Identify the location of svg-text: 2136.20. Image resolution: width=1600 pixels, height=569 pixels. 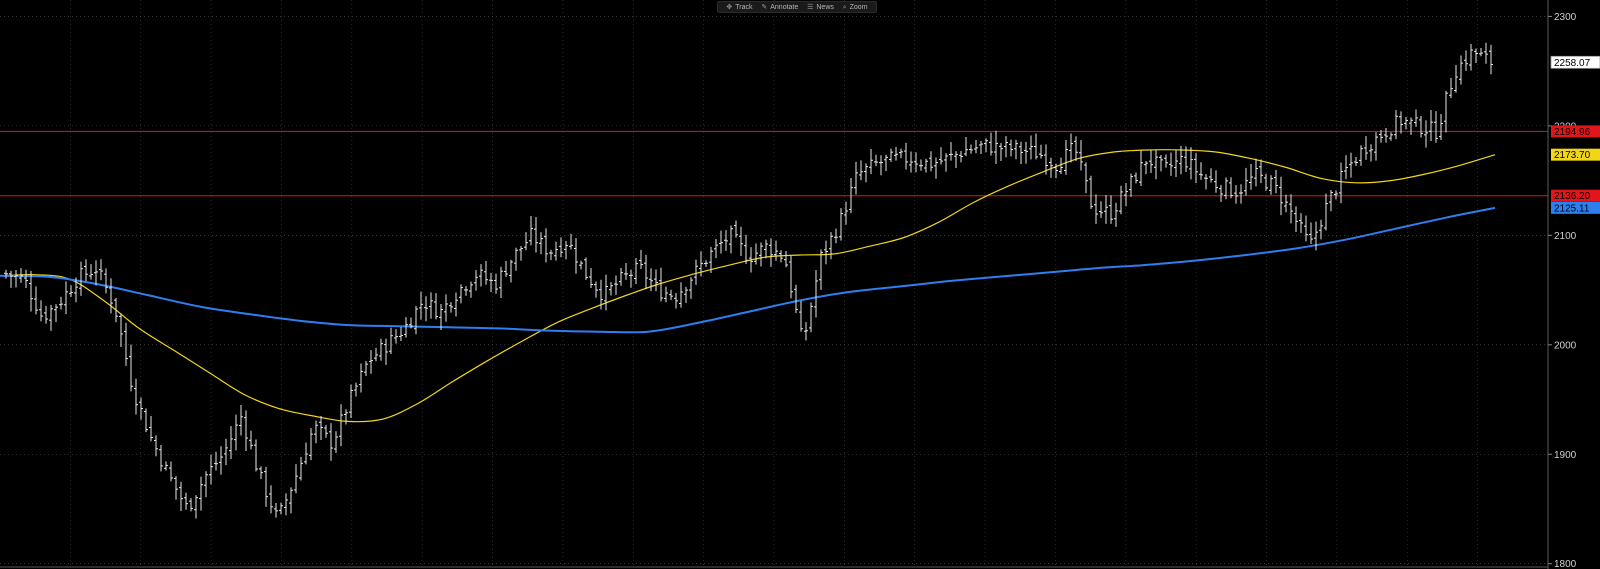
(1572, 196).